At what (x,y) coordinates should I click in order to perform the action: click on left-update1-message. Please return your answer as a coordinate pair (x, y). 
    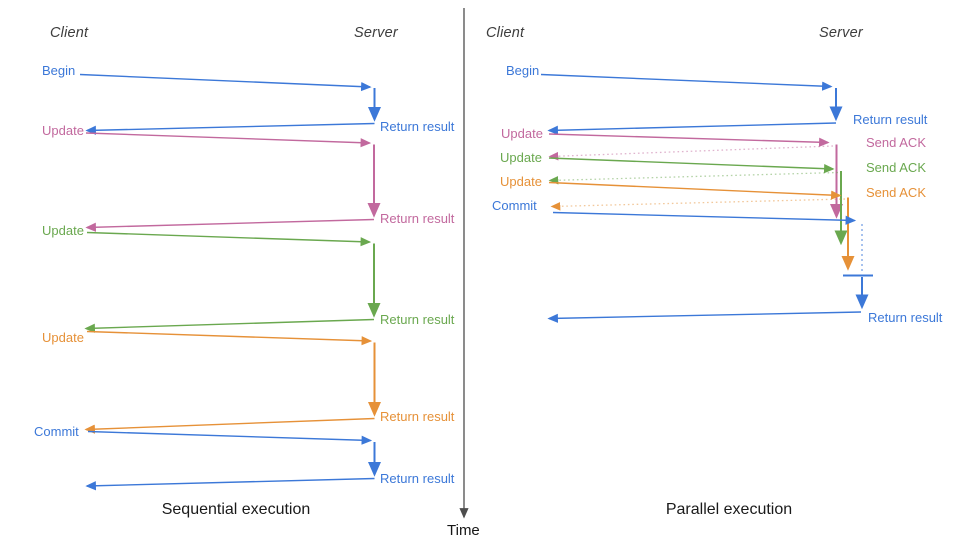
    Looking at the image, I should click on (233, 182).